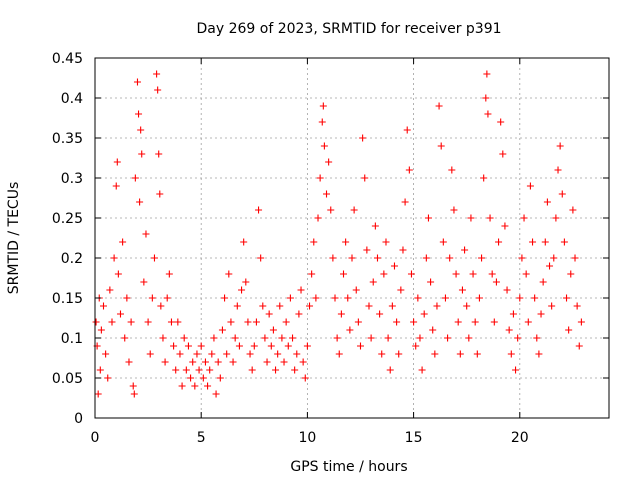 This screenshot has height=480, width=640. Describe the element at coordinates (201, 438) in the screenshot. I see `x-tick-label: 5` at that location.